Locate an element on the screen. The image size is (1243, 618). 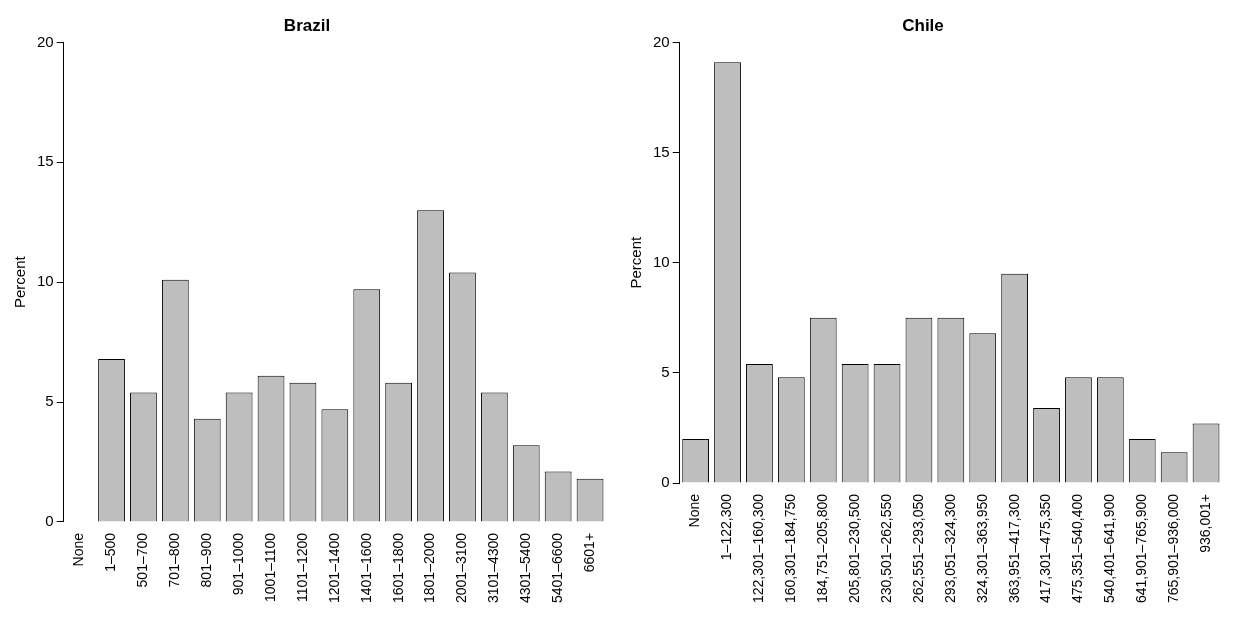
x-tick-label: 1101–1200 is located at coordinates (301, 567).